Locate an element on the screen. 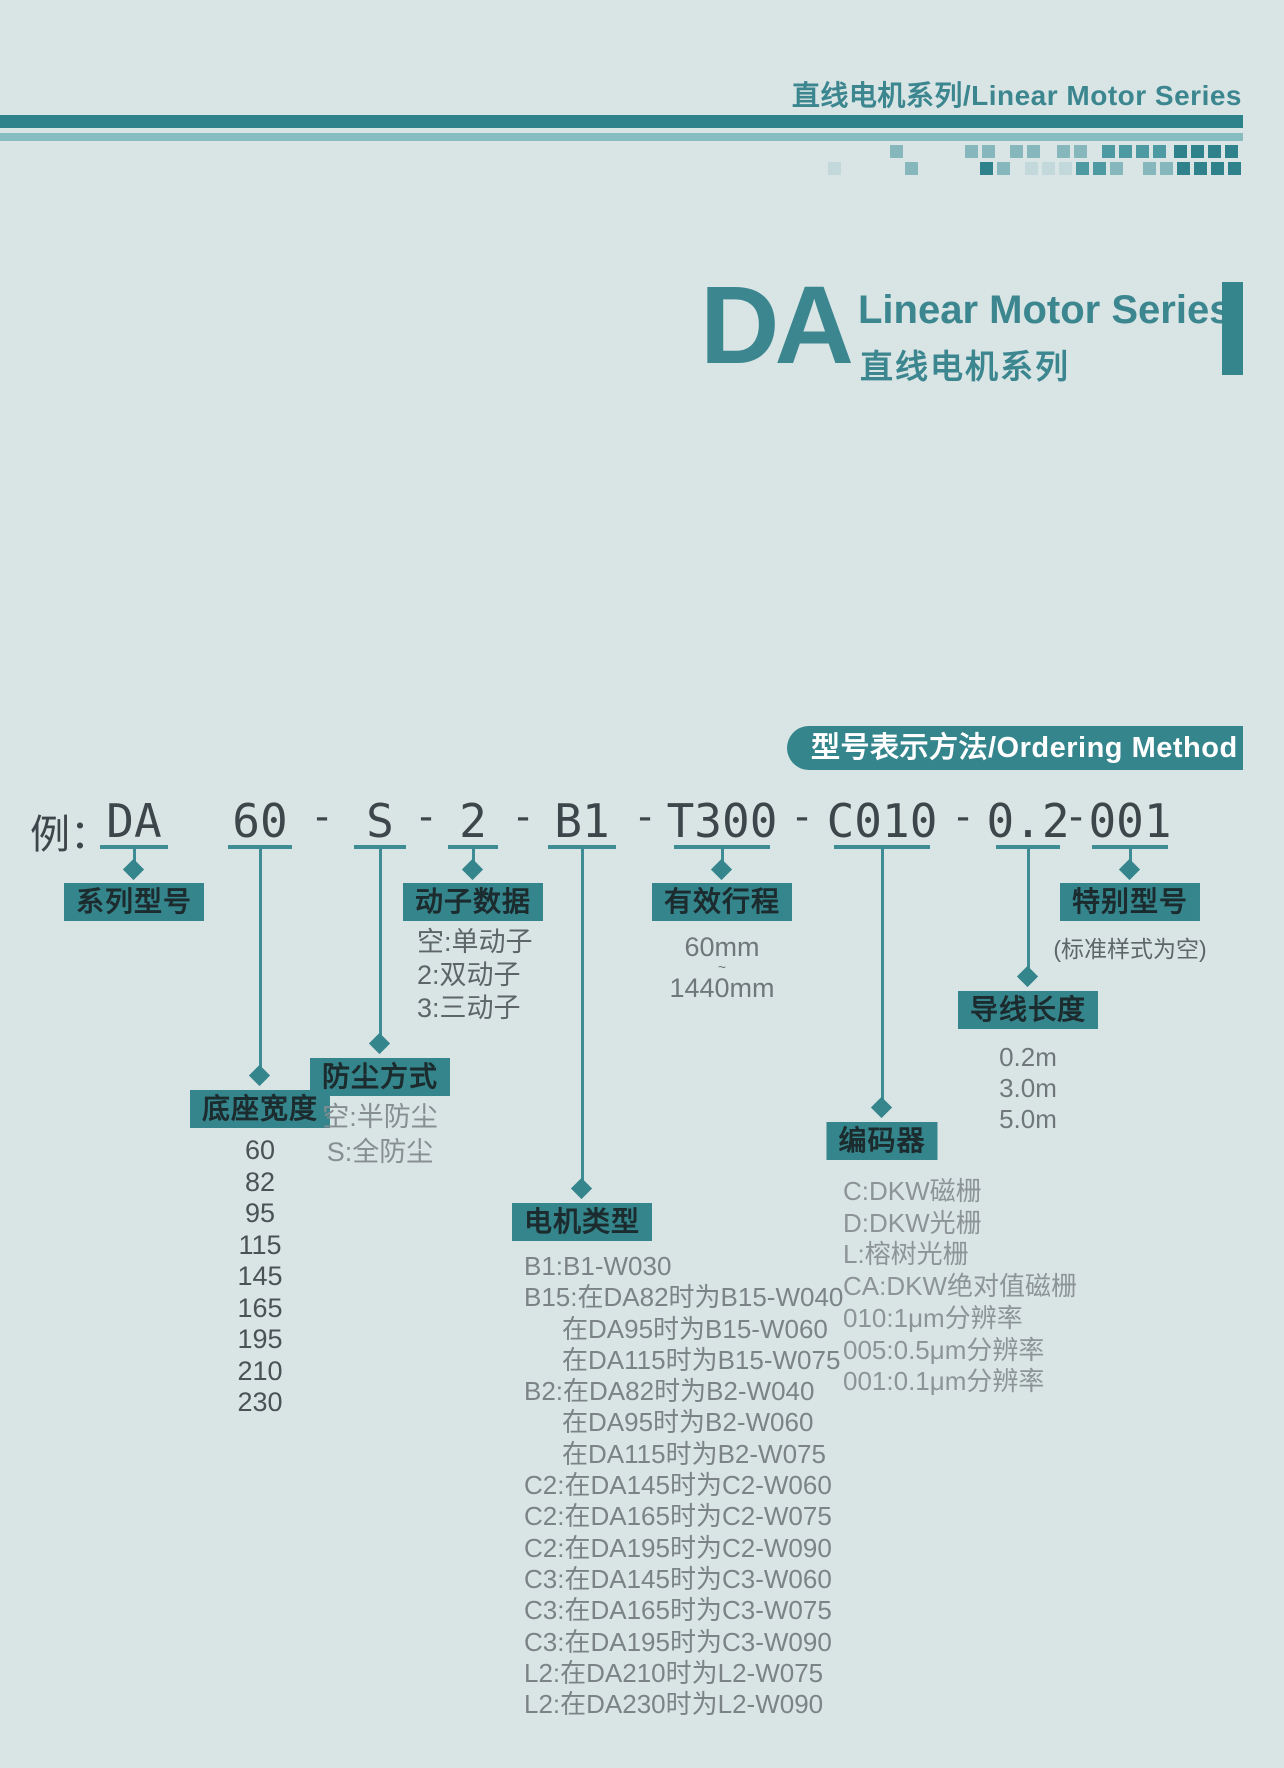 This screenshot has height=1768, width=1284. connector-special is located at coordinates (1130, 856).